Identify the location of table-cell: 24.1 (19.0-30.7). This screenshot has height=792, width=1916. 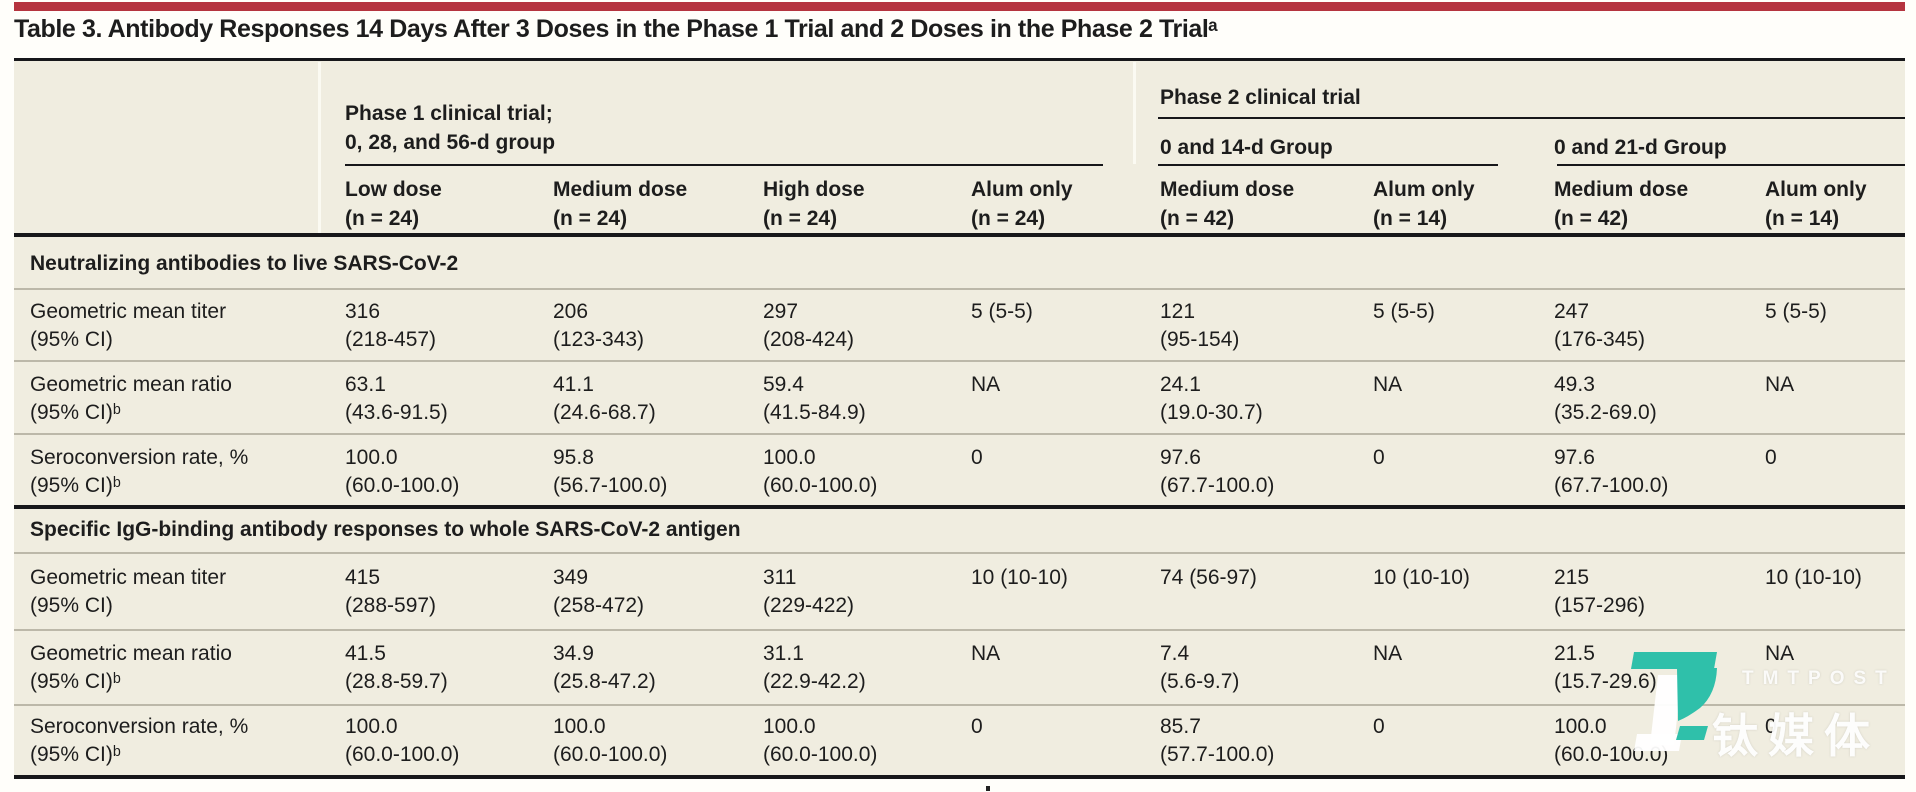
(1211, 398).